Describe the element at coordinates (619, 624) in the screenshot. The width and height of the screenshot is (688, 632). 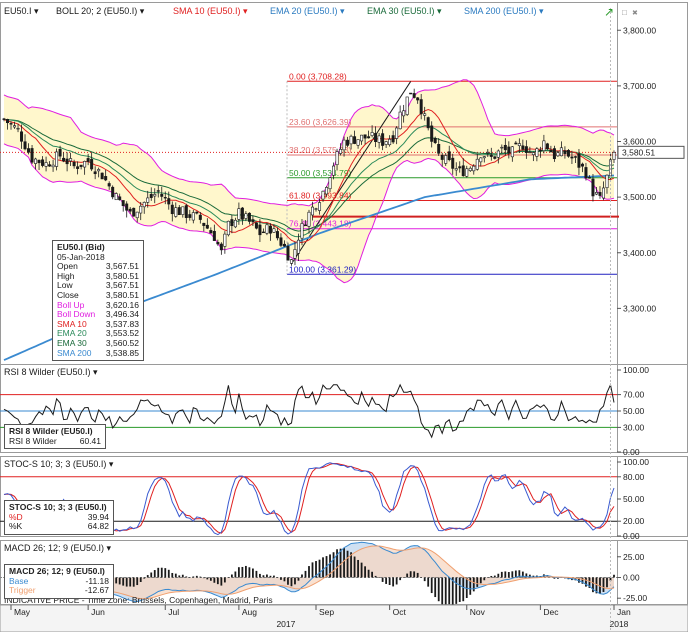
I see `x-year-label: 2018` at that location.